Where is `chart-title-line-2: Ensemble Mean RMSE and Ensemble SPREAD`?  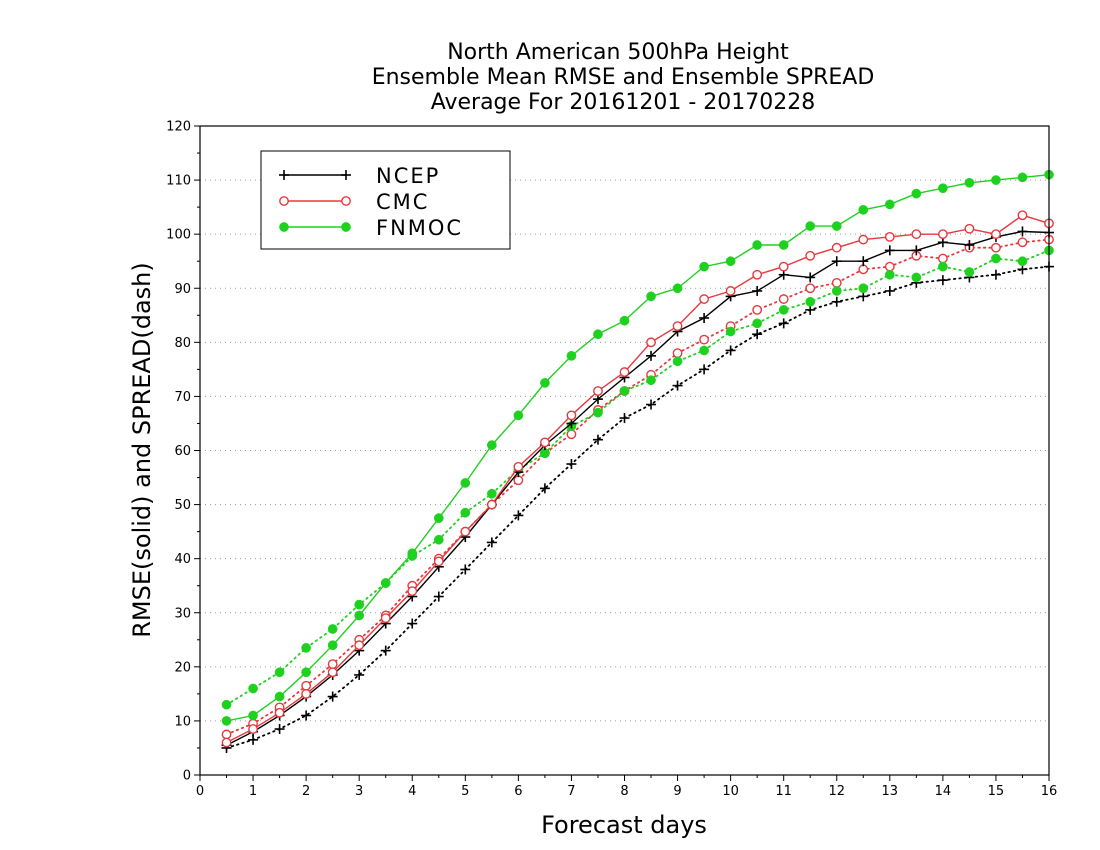 chart-title-line-2: Ensemble Mean RMSE and Ensemble SPREAD is located at coordinates (623, 77).